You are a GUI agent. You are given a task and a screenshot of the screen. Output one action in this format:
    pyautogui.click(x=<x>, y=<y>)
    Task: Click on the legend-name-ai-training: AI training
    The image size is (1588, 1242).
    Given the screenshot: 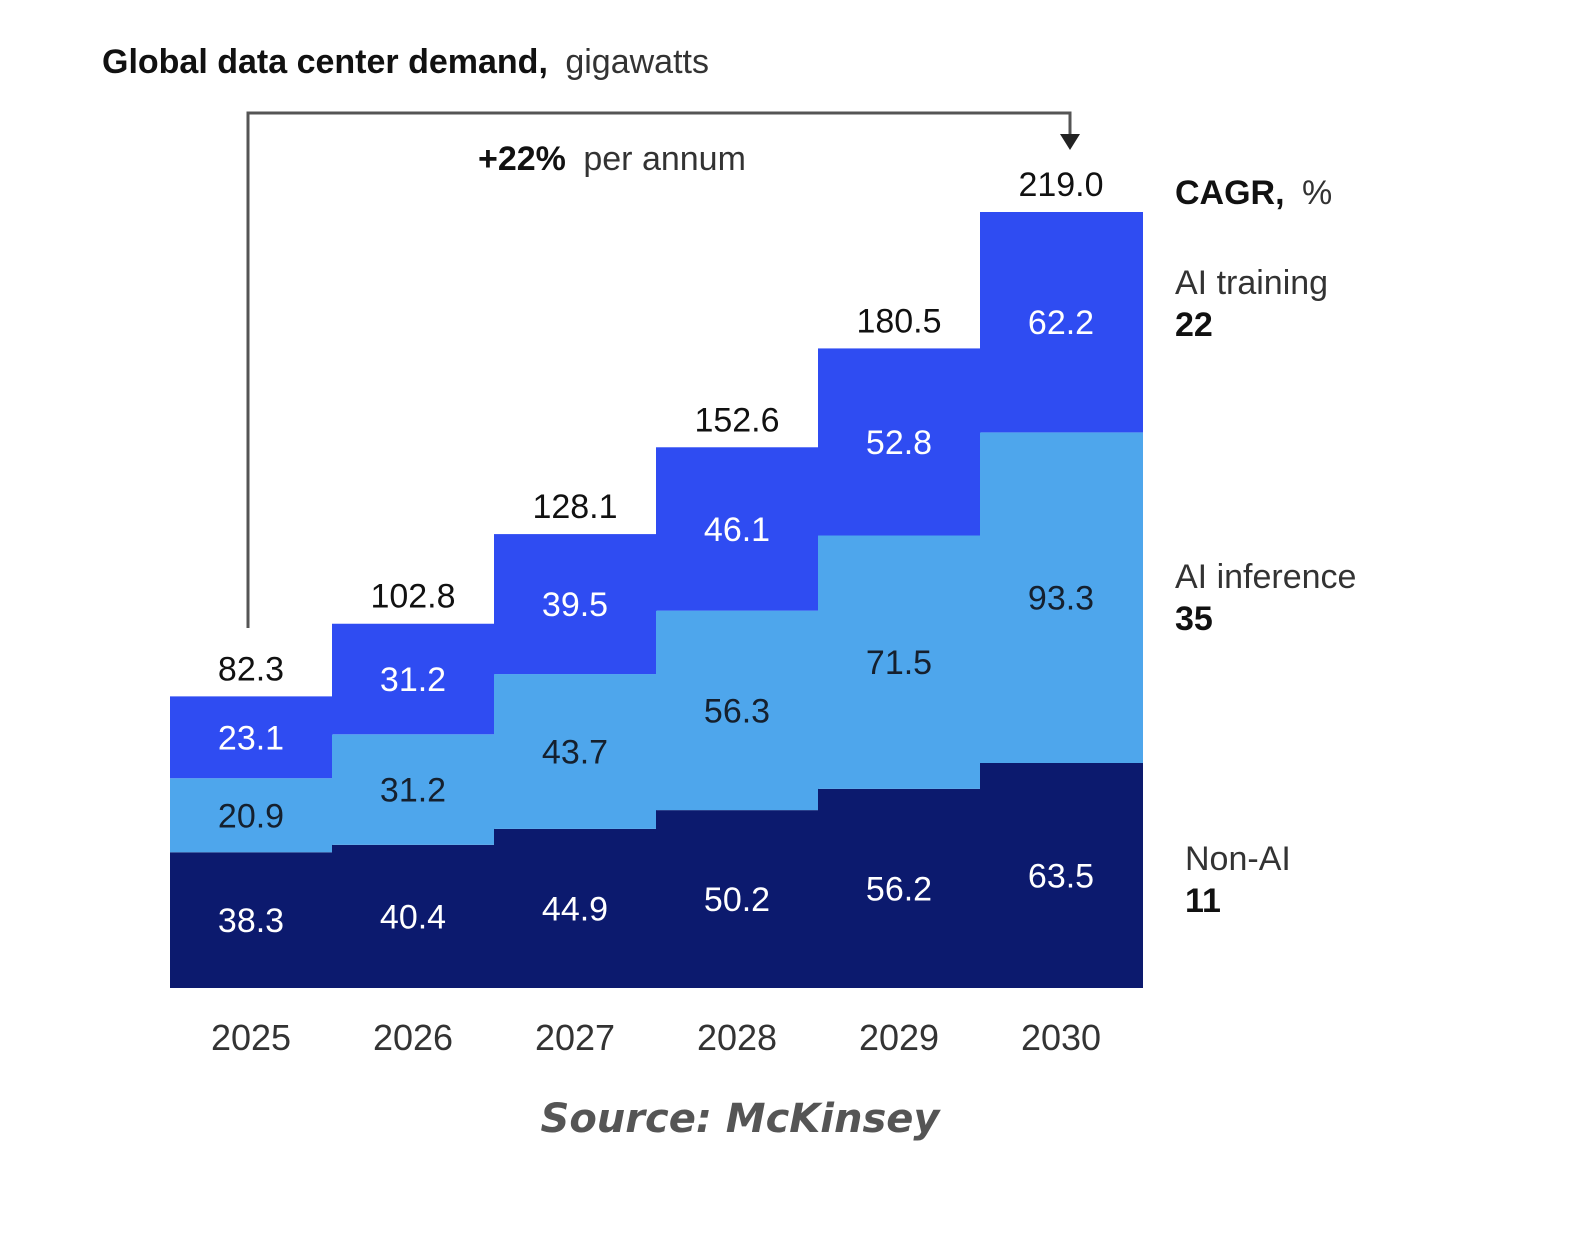 What is the action you would take?
    pyautogui.click(x=1251, y=283)
    